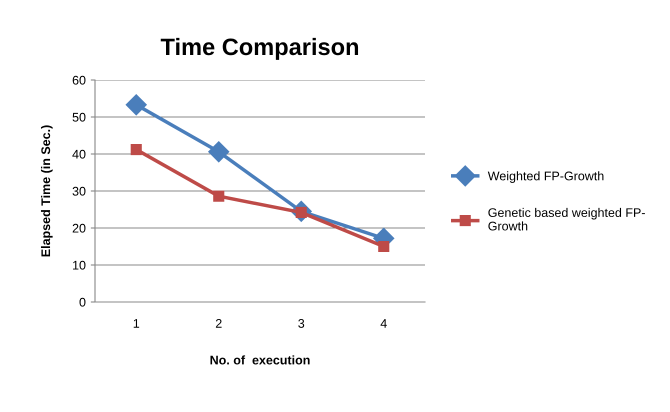 The width and height of the screenshot is (670, 412). What do you see at coordinates (566, 219) in the screenshot?
I see `legend-label: Genetic based weighted FP-Growth` at bounding box center [566, 219].